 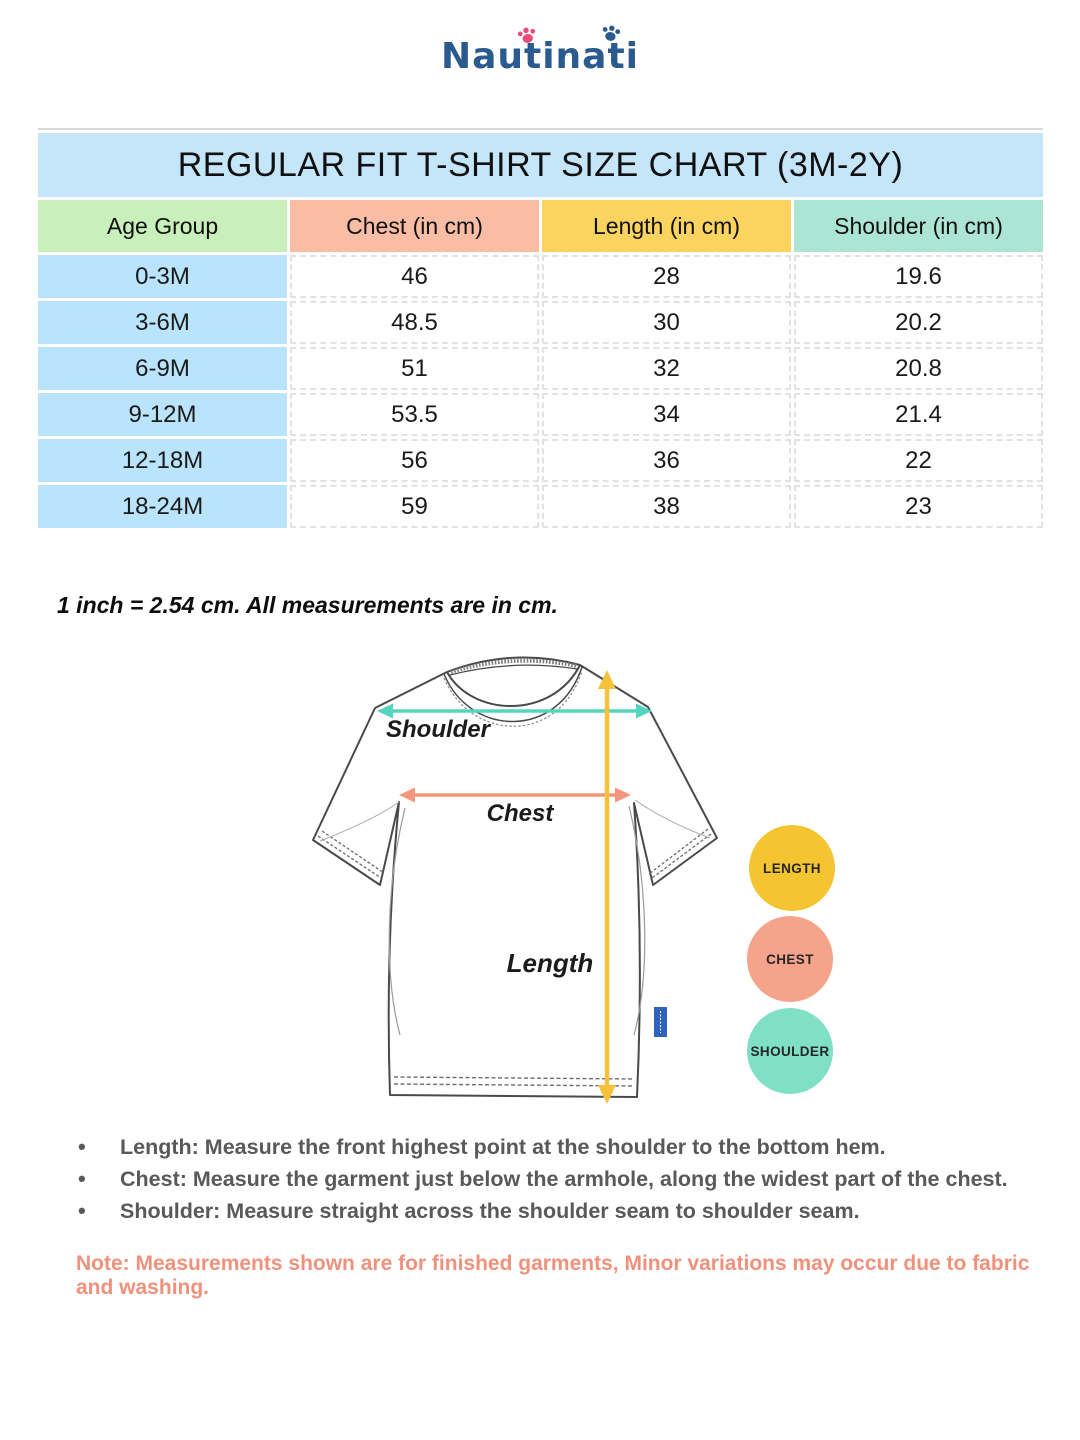 What do you see at coordinates (439, 729) in the screenshot?
I see `shoulder-label: Shoulder` at bounding box center [439, 729].